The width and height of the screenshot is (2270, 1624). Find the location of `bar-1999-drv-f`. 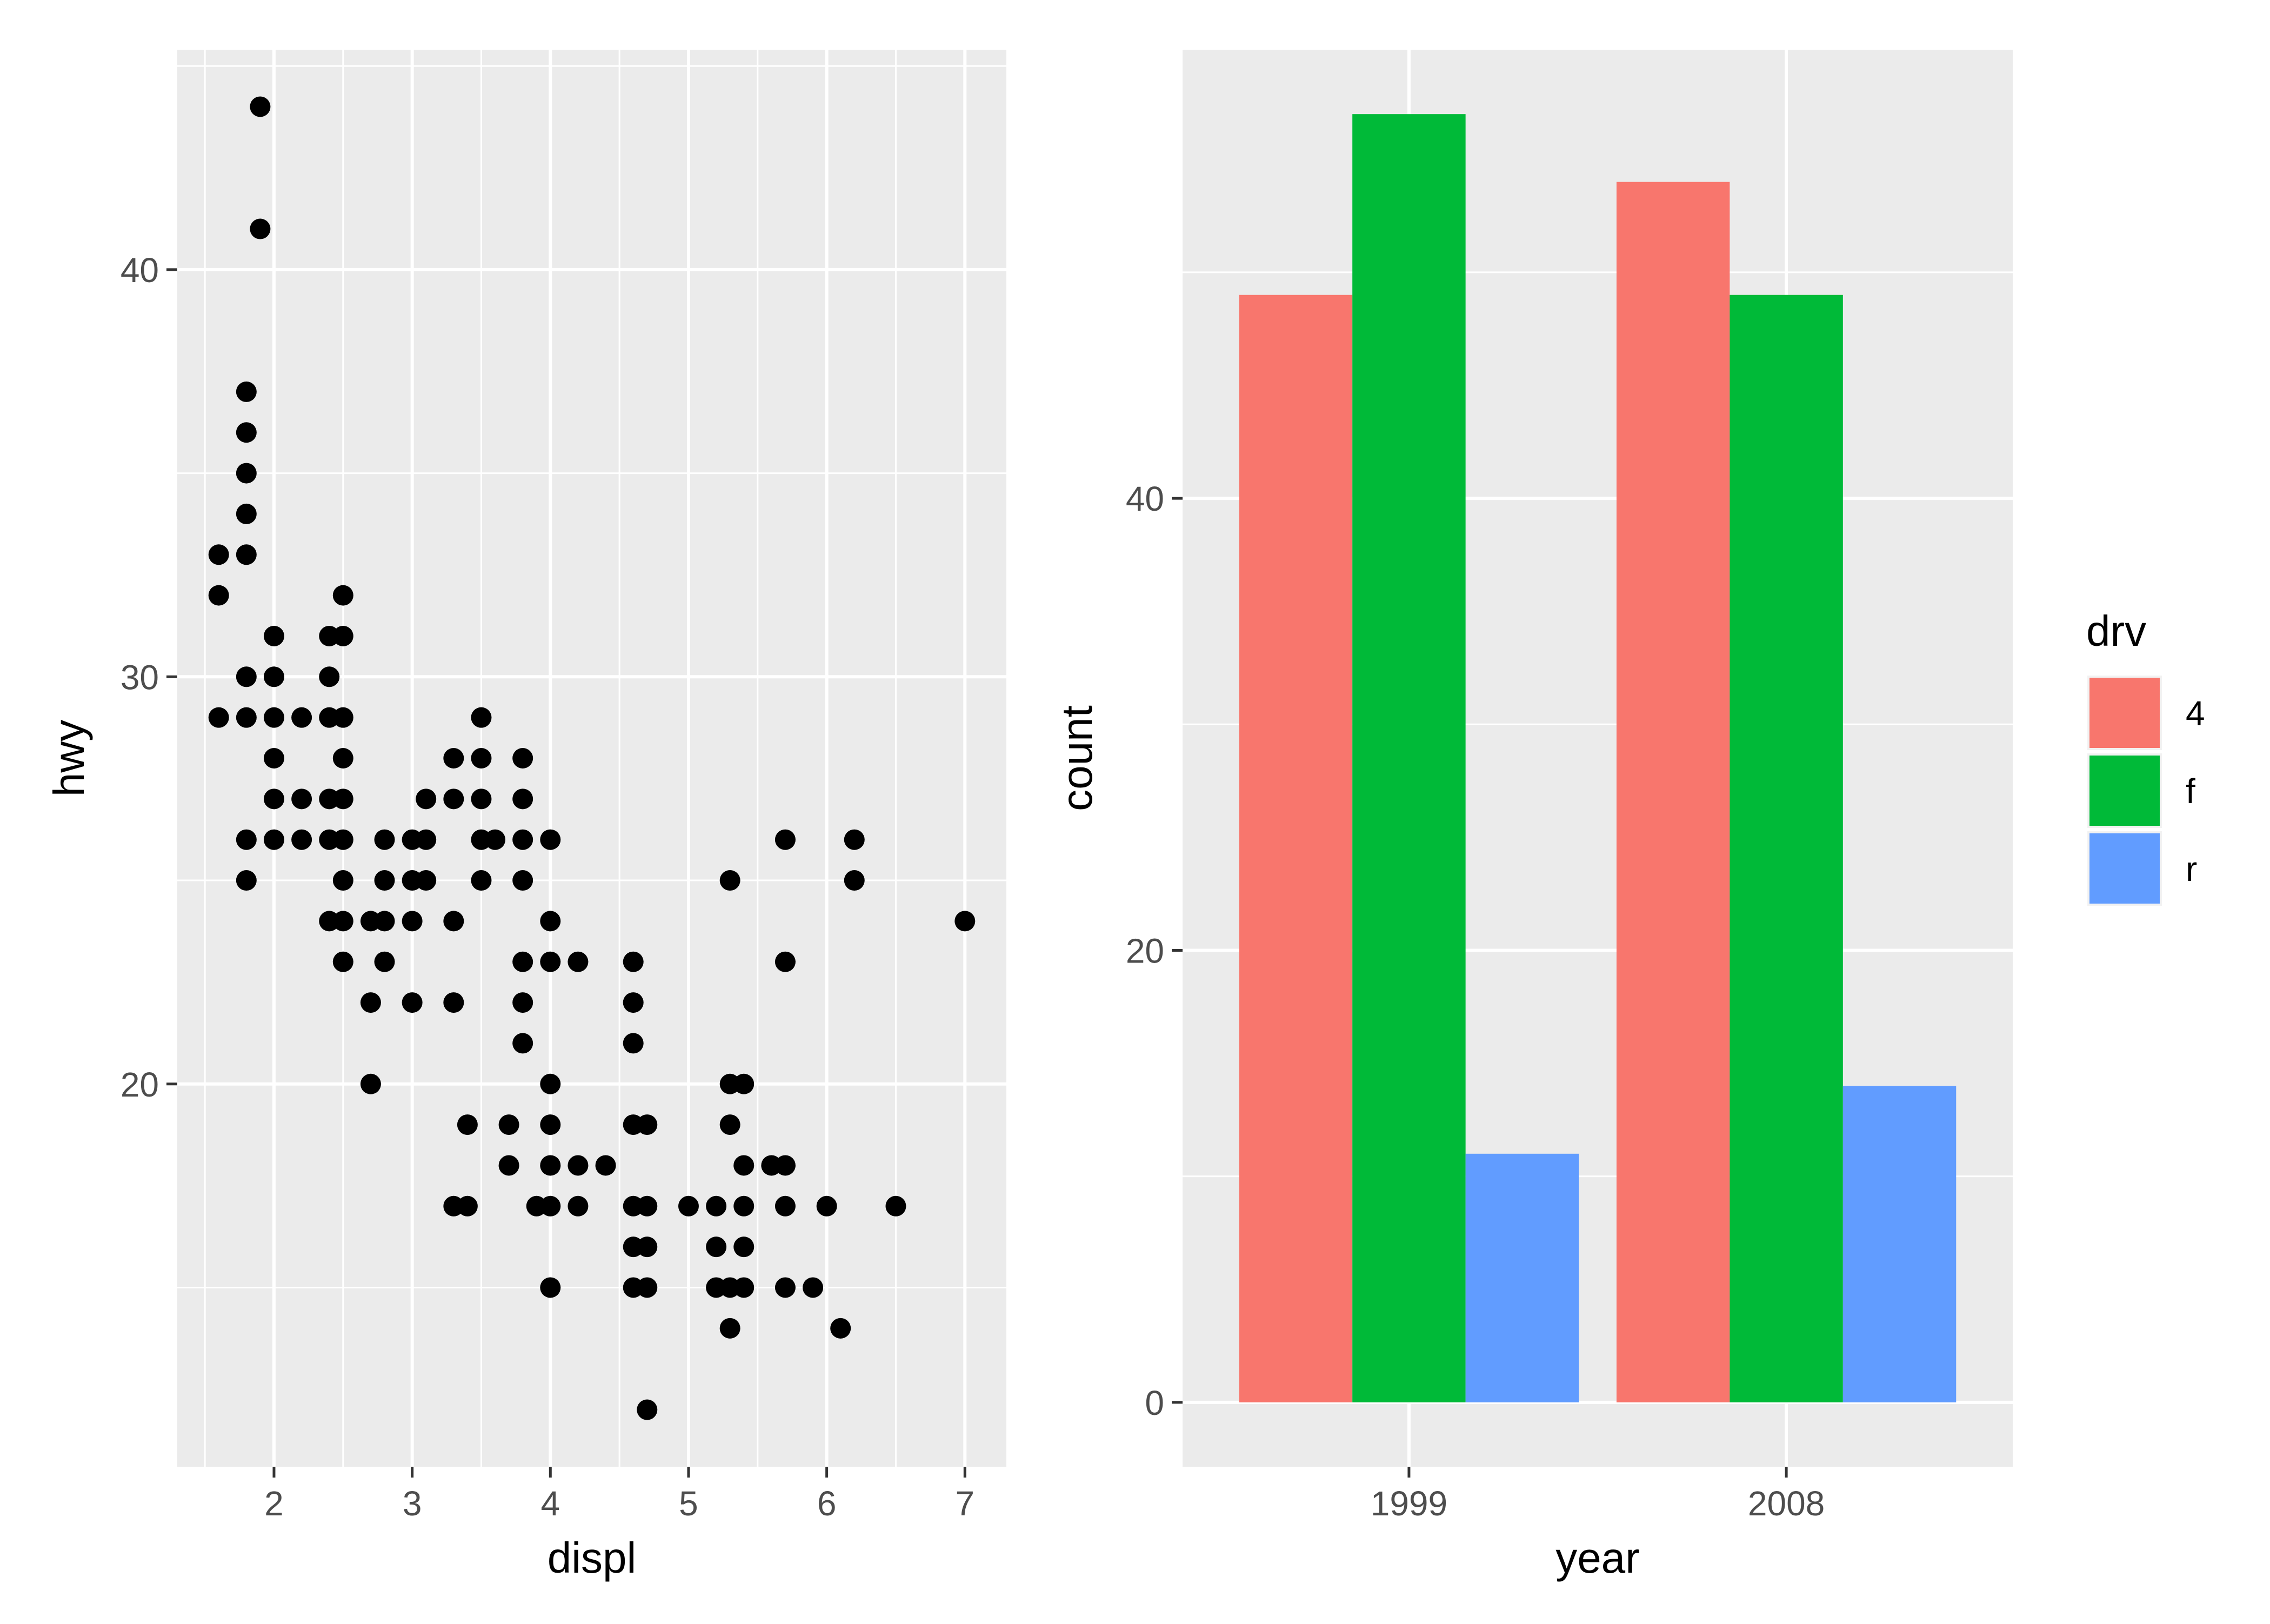

bar-1999-drv-f is located at coordinates (1409, 758).